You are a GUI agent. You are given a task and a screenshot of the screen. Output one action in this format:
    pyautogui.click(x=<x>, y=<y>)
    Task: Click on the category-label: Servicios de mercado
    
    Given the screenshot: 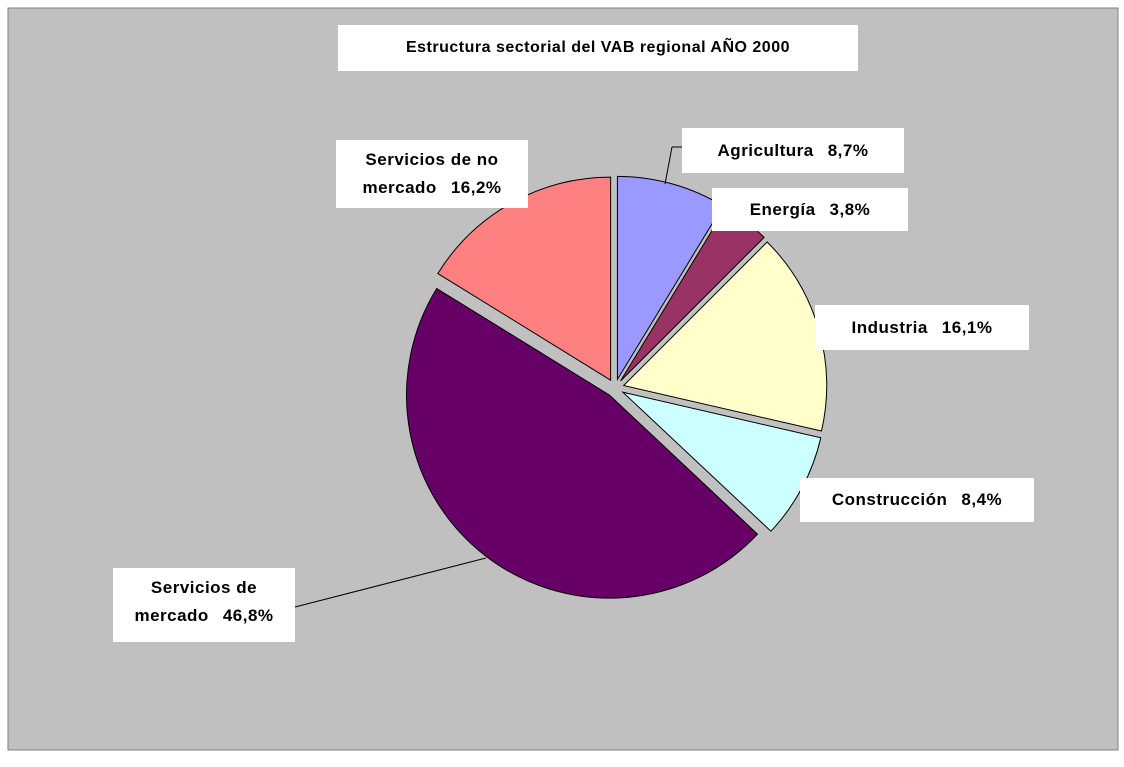 What is the action you would take?
    pyautogui.click(x=196, y=601)
    